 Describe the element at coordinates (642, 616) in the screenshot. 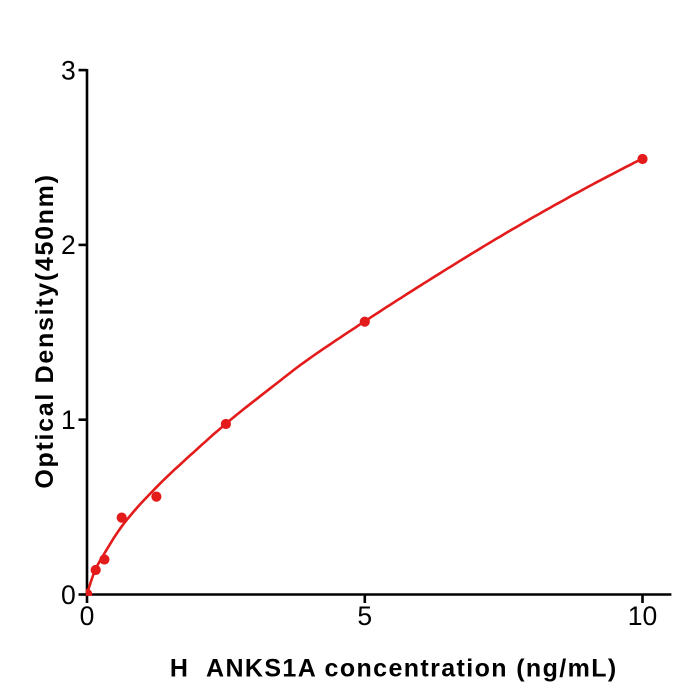

I see `svg-text: 10` at that location.